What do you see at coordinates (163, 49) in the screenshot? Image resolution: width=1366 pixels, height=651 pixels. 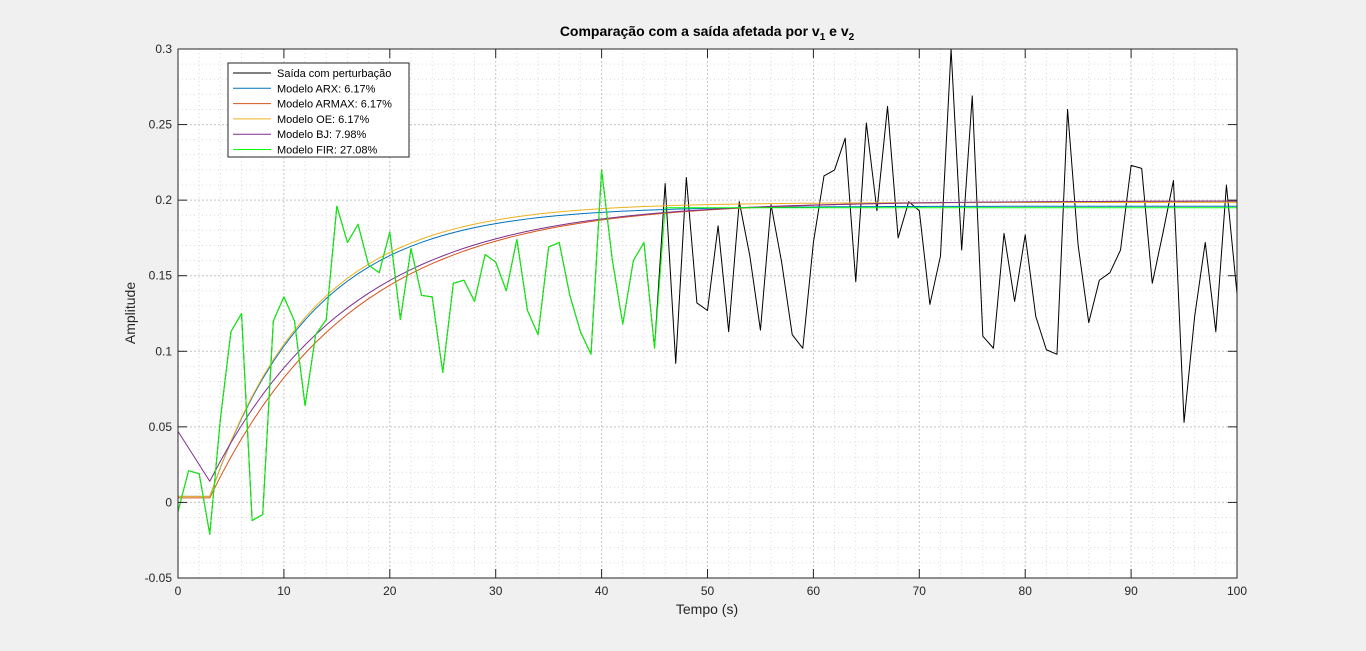 I see `y-tick-label: 0.3` at bounding box center [163, 49].